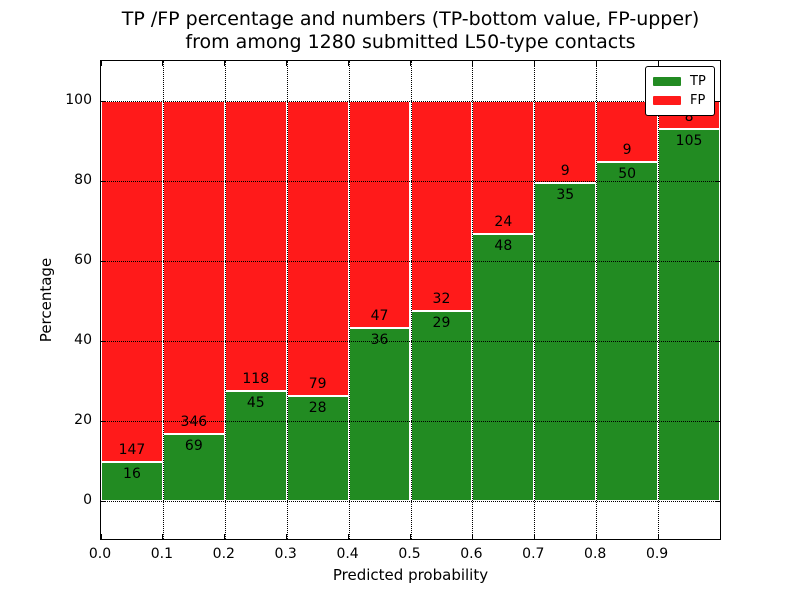 This screenshot has height=600, width=800. I want to click on fp-count-label: 79, so click(317, 384).